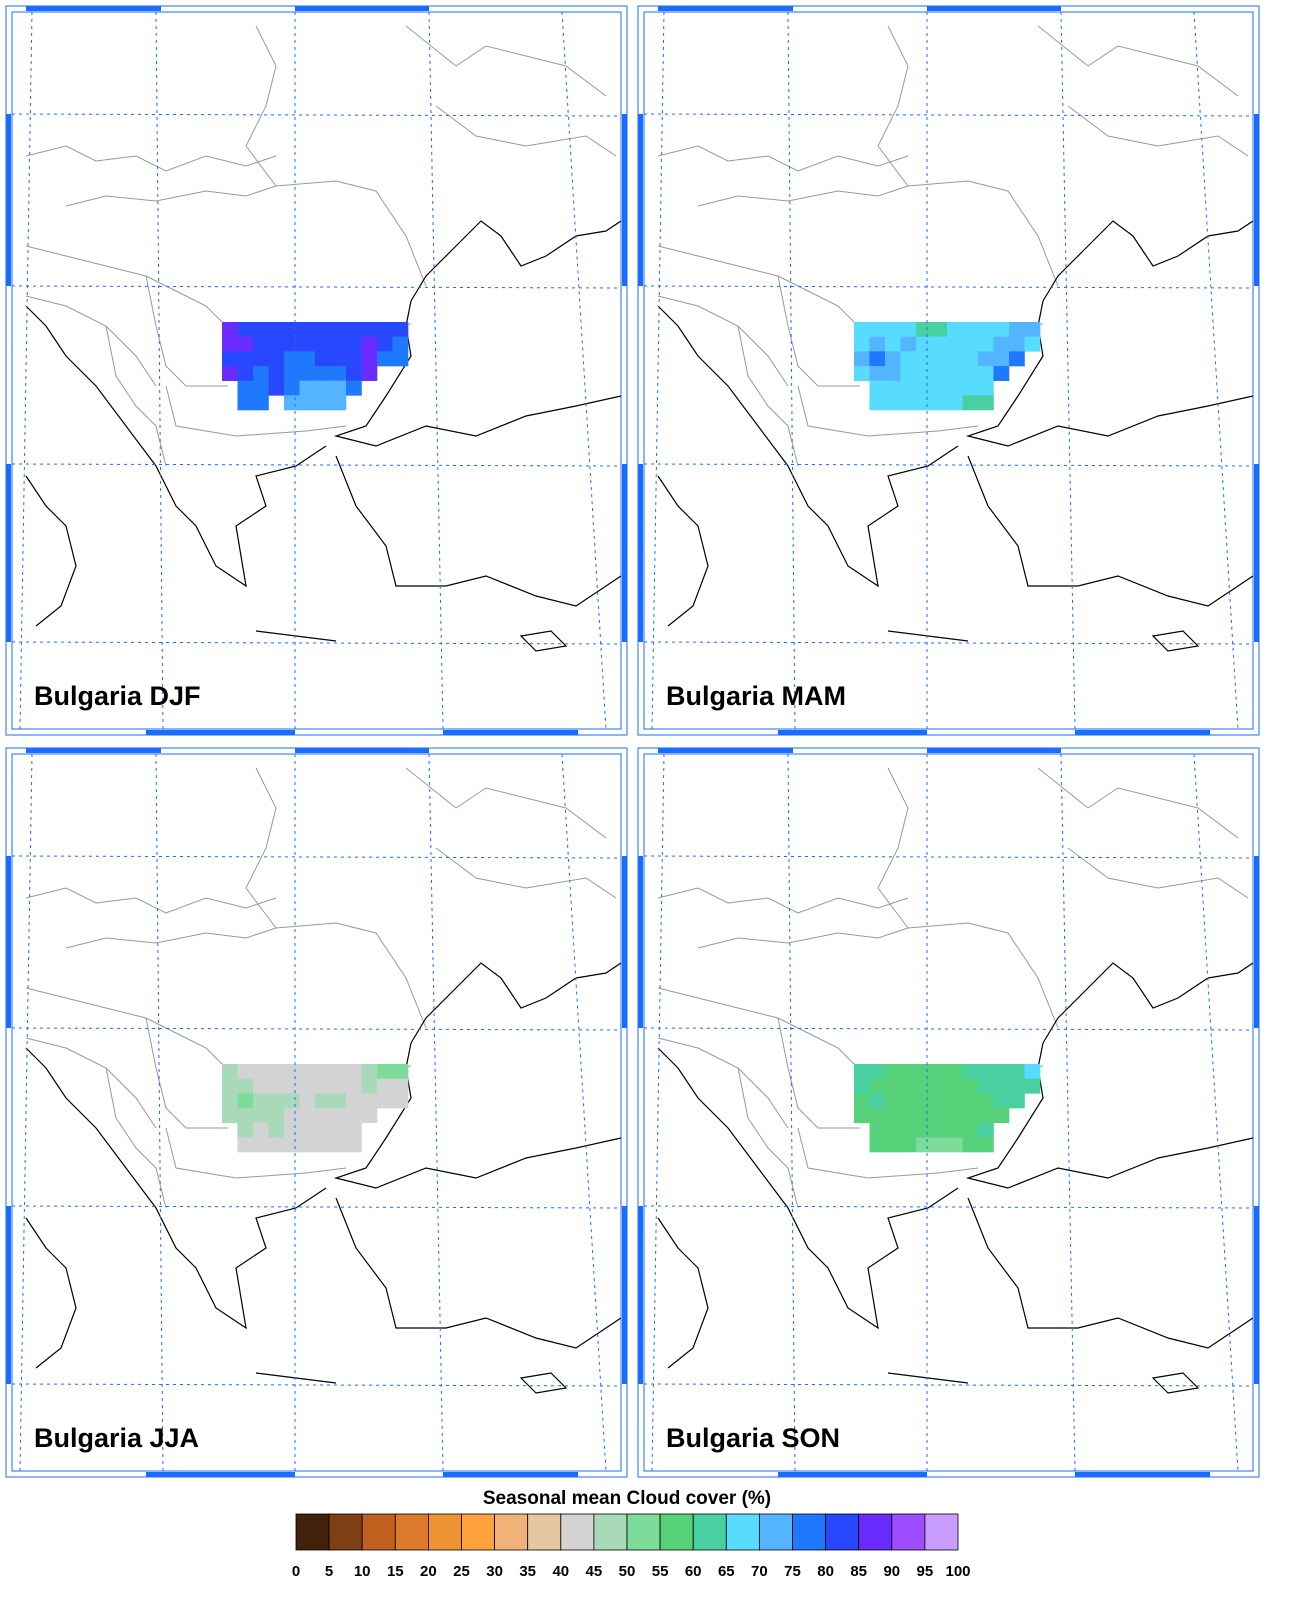 This screenshot has width=1300, height=1619. I want to click on colorbar-tick-label: 30, so click(494, 1571).